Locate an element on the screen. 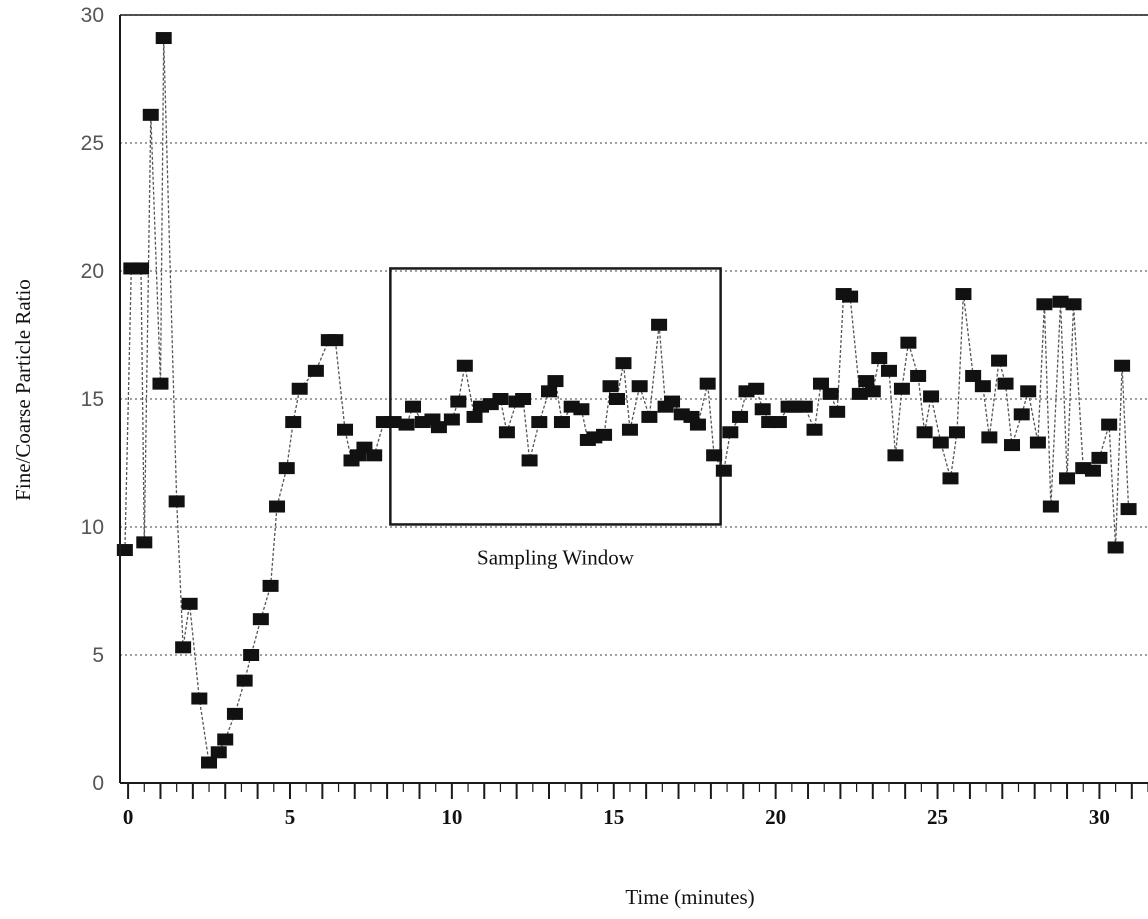 This screenshot has height=919, width=1148. y-tick-label-20: 20 is located at coordinates (92, 271).